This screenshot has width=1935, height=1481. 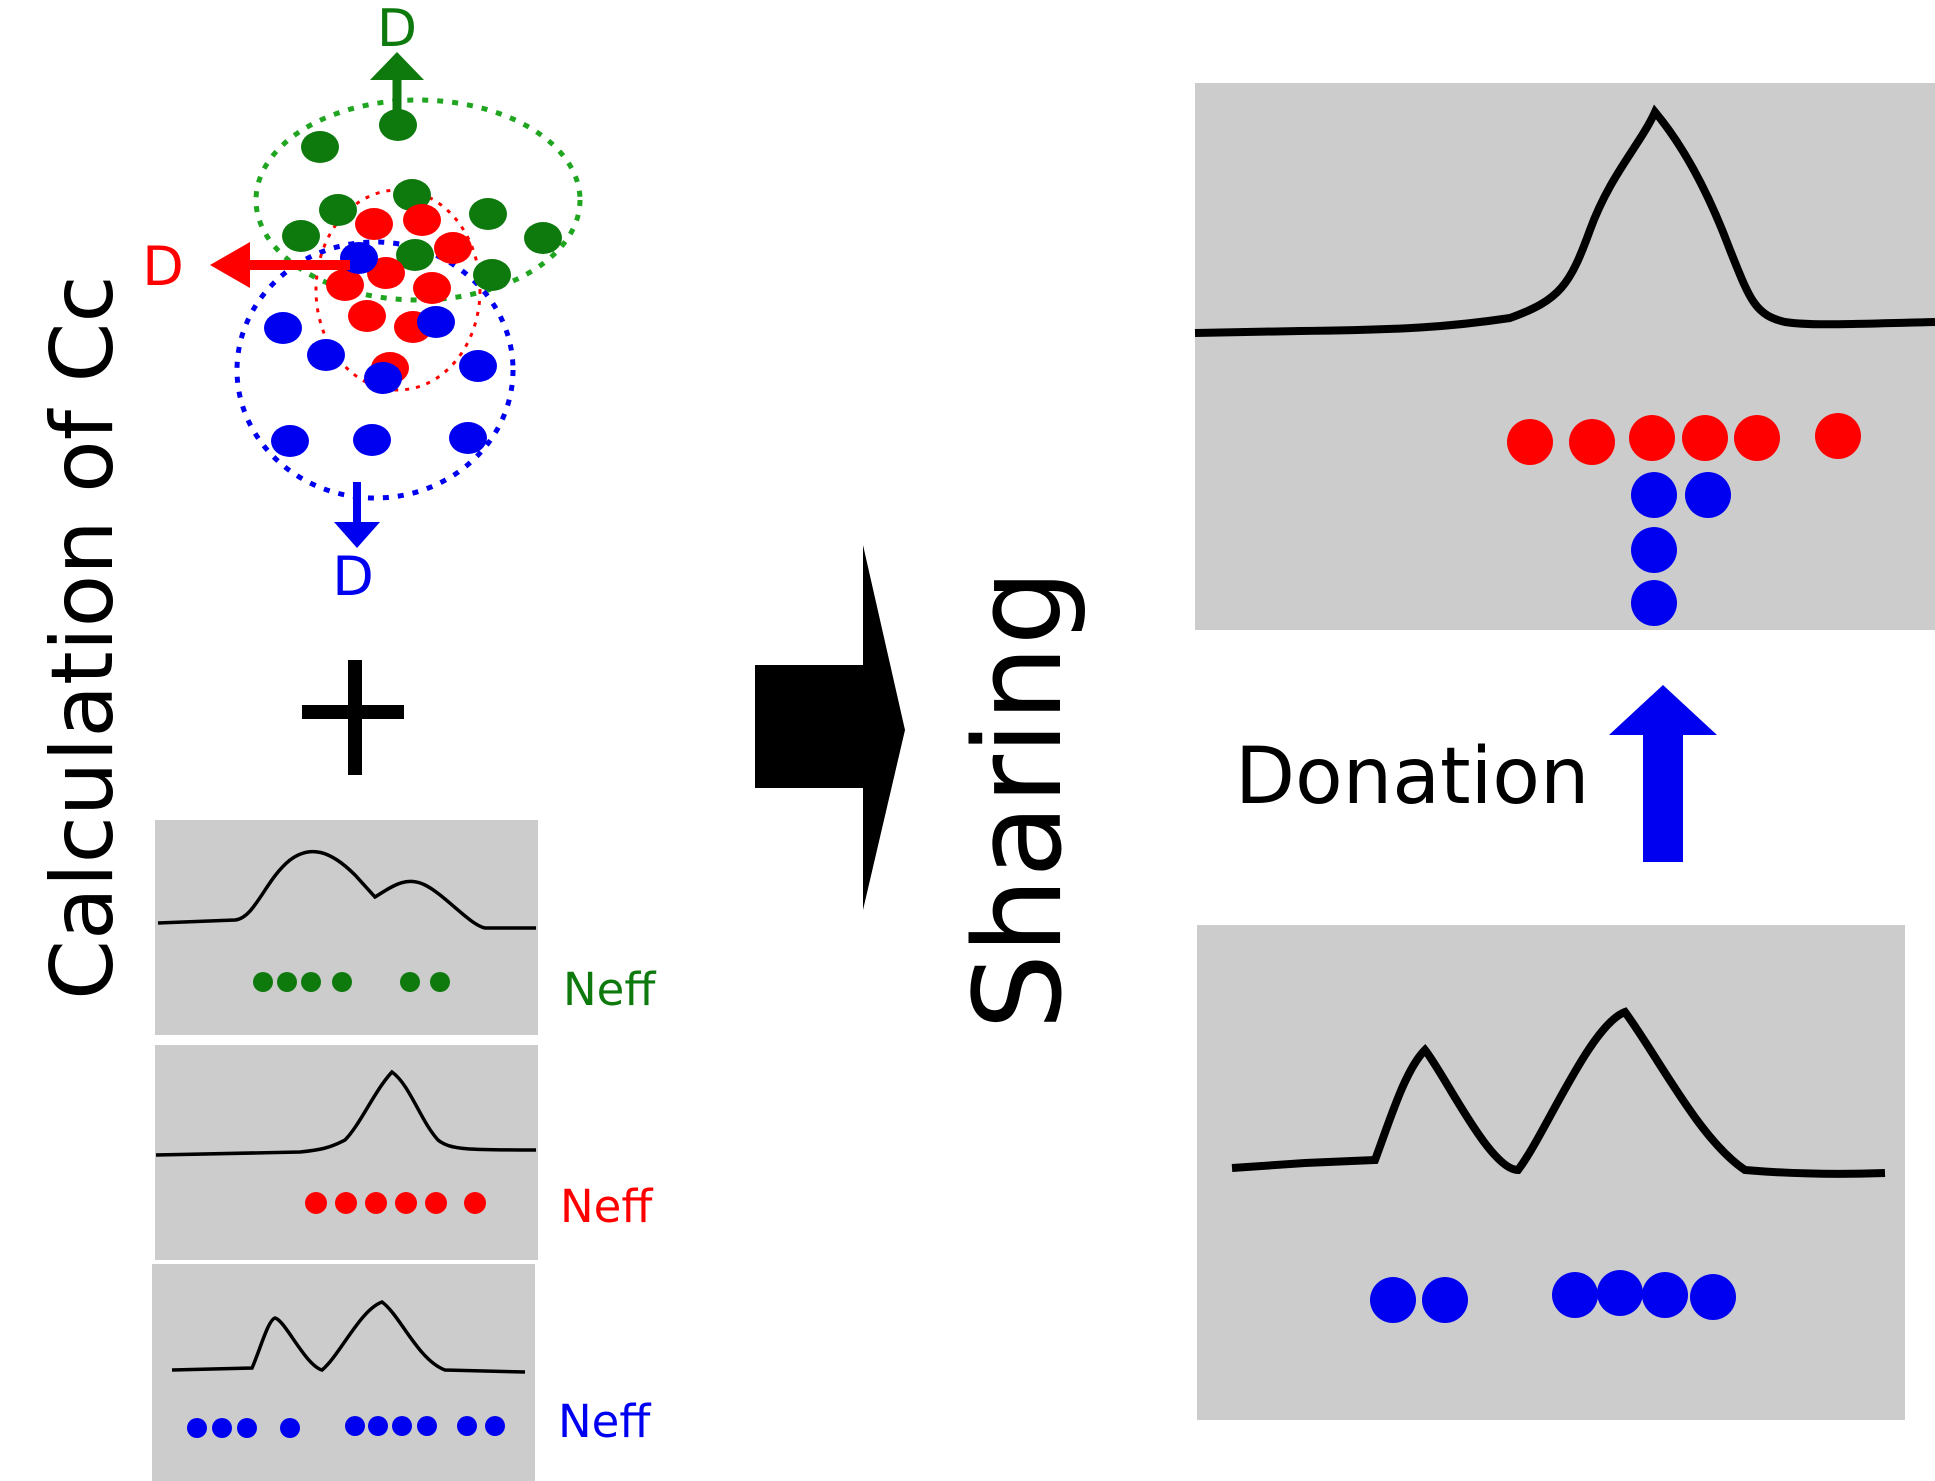 I want to click on green-up-arrow-icon, so click(x=397, y=83).